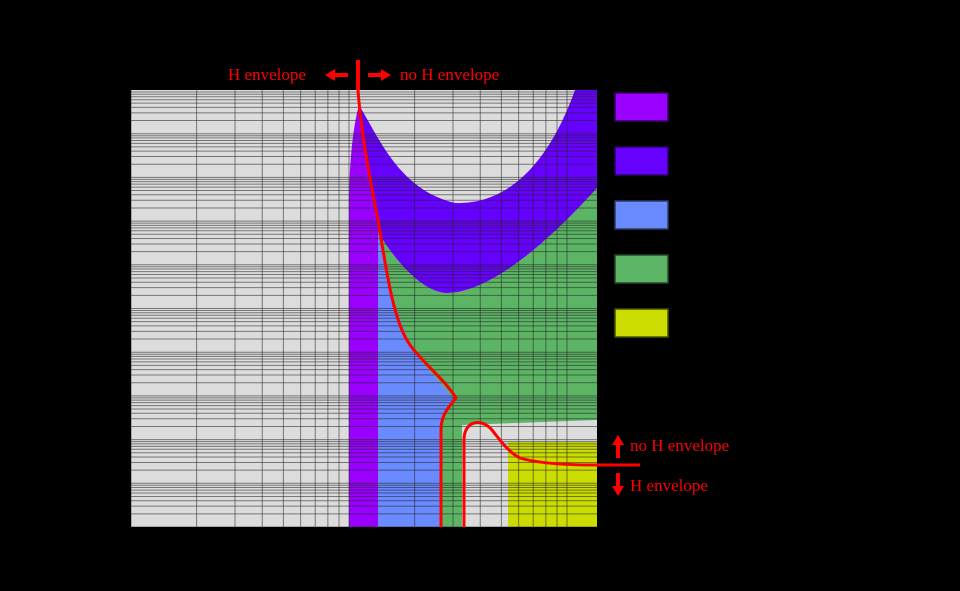  What do you see at coordinates (358, 75) in the screenshot?
I see `top-divider` at bounding box center [358, 75].